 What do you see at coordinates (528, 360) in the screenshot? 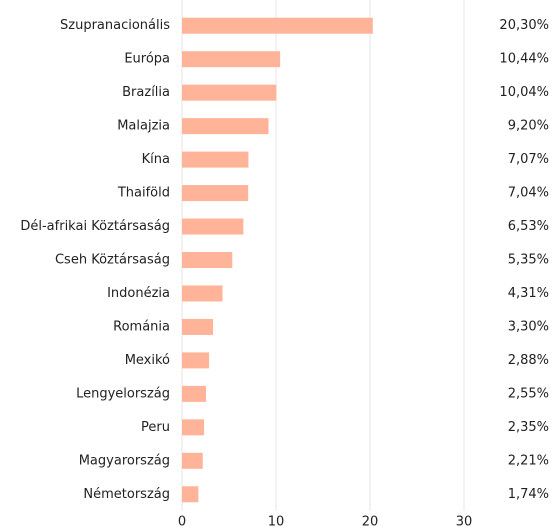
I see `value-label: 2,88%` at bounding box center [528, 360].